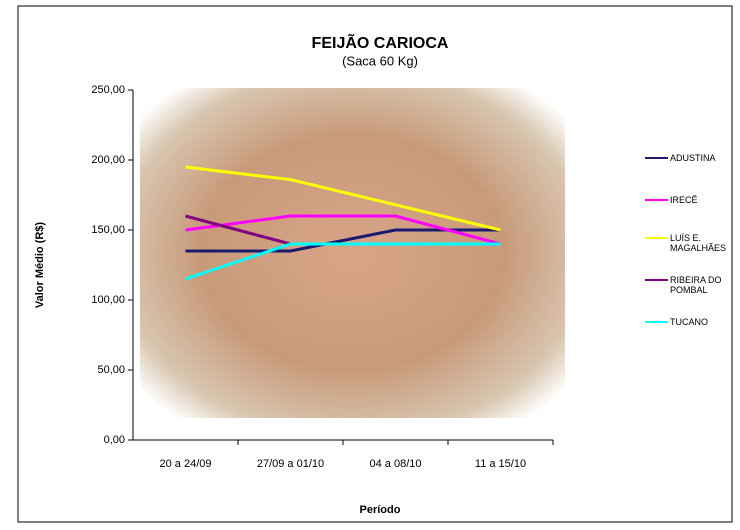 The image size is (740, 530). What do you see at coordinates (380, 42) in the screenshot?
I see `chart-title: FEIJÃO CARIOCA` at bounding box center [380, 42].